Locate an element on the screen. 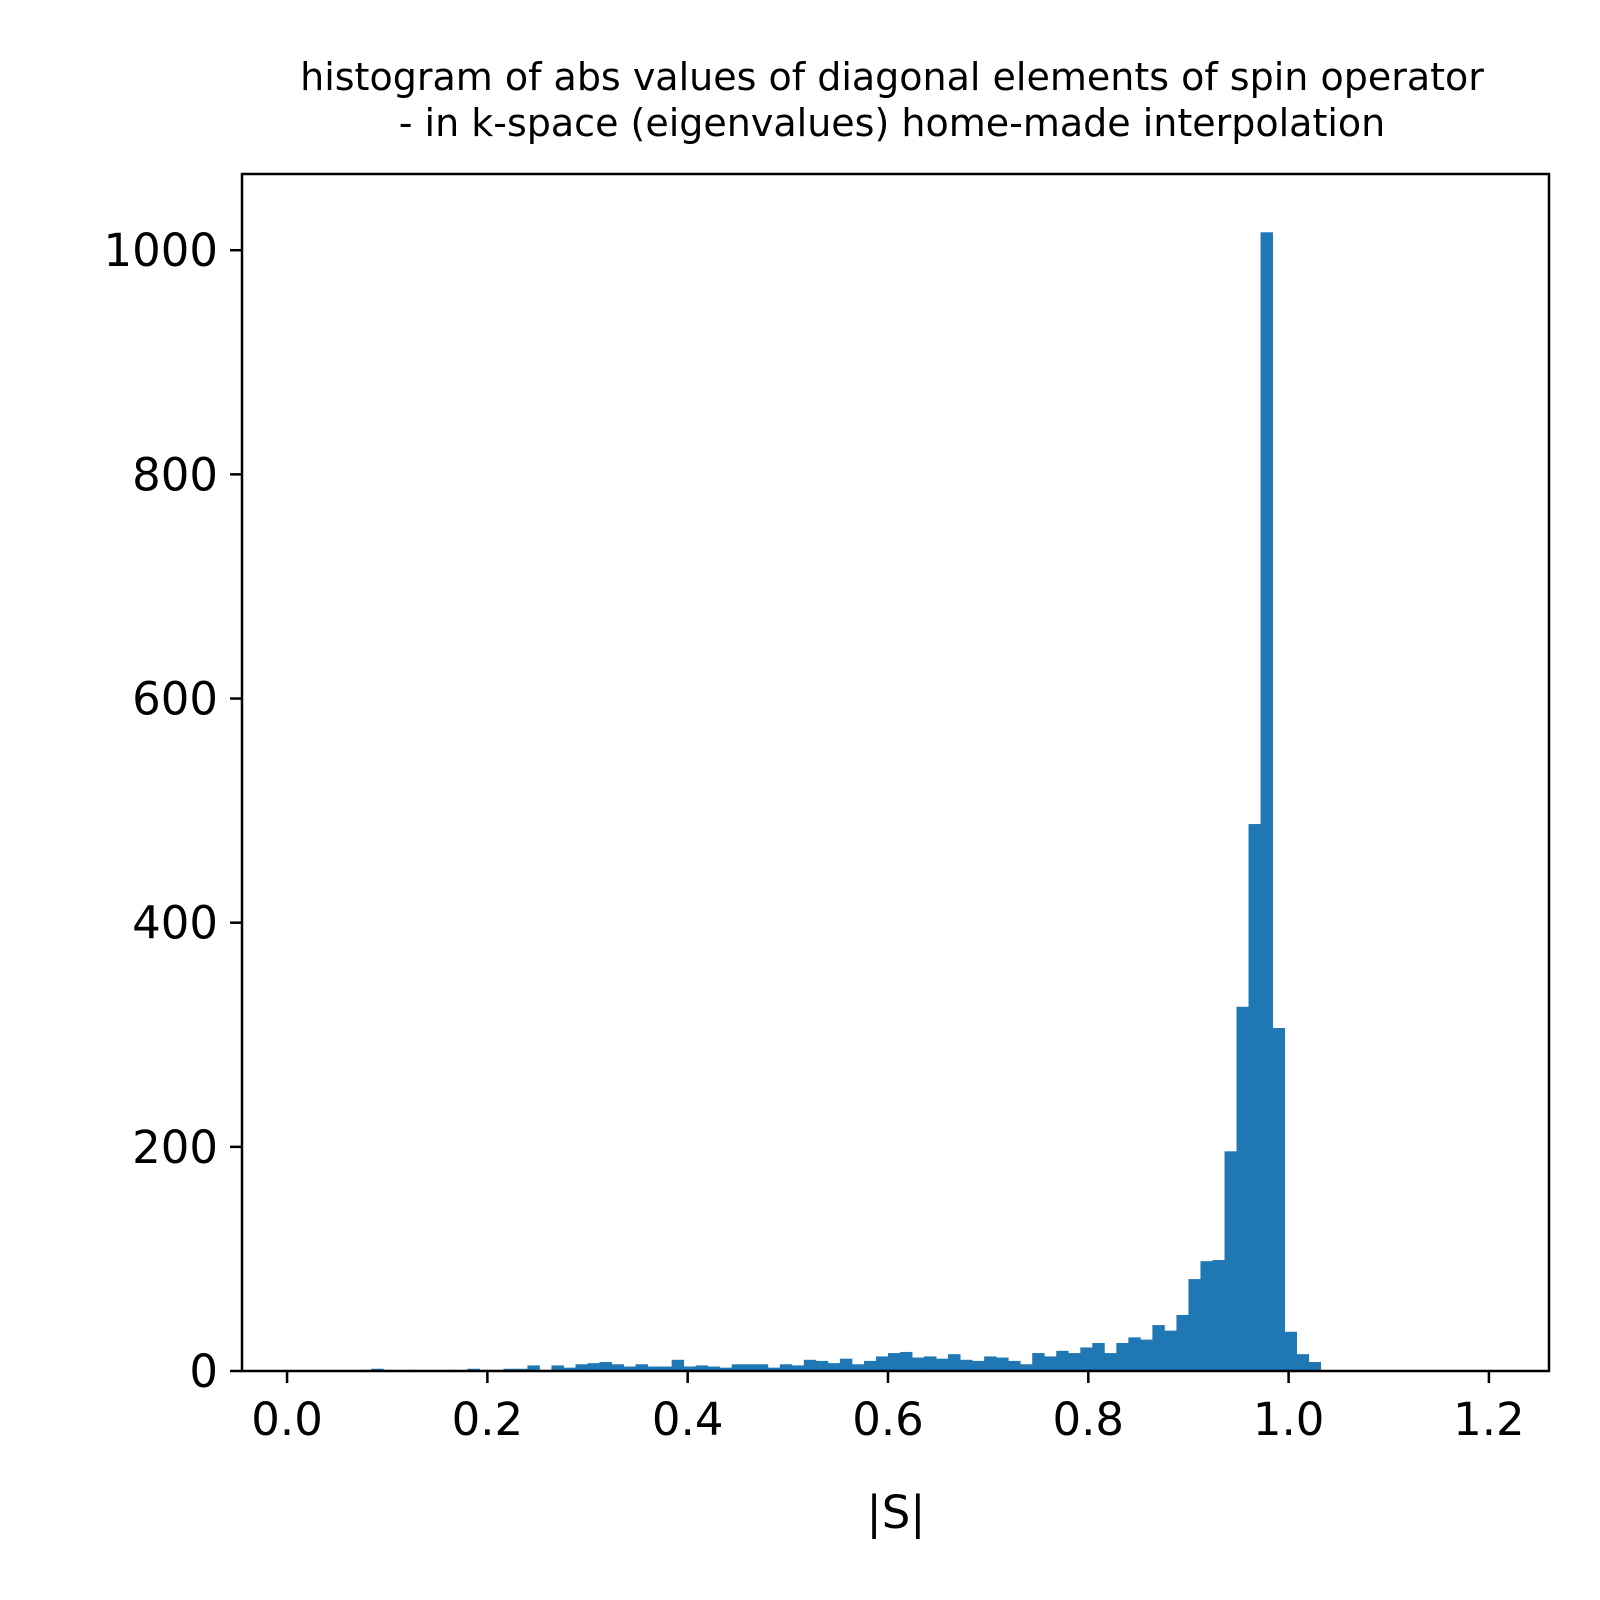  x-tick-label: 0.6 is located at coordinates (888, 1419).